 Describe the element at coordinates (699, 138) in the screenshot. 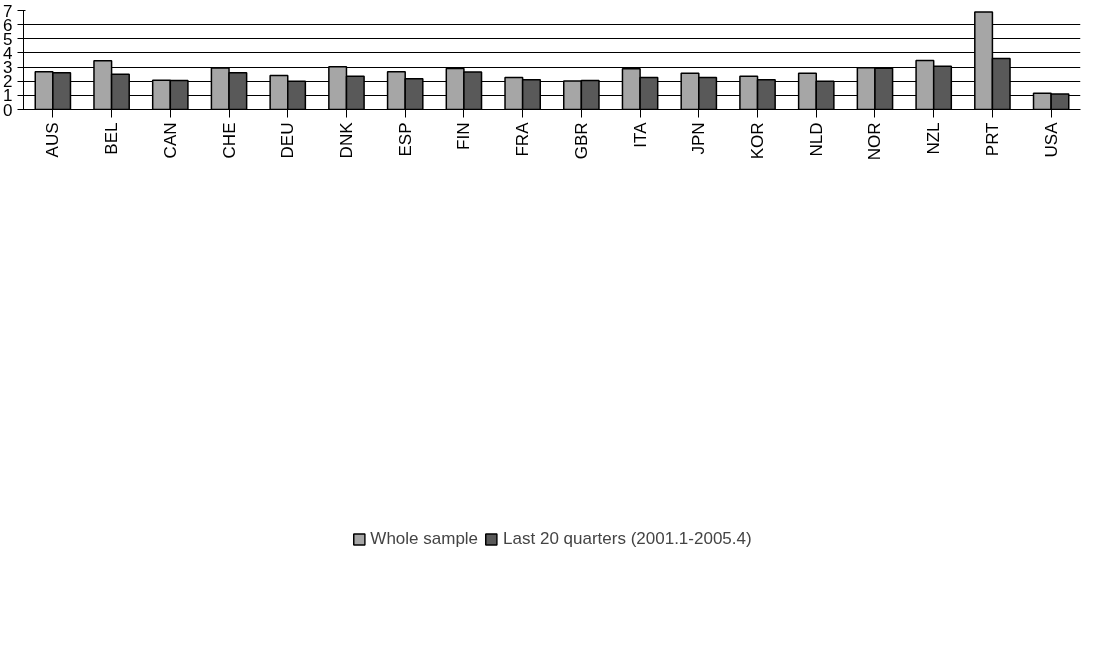

I see `x-tick-label: JPN` at that location.